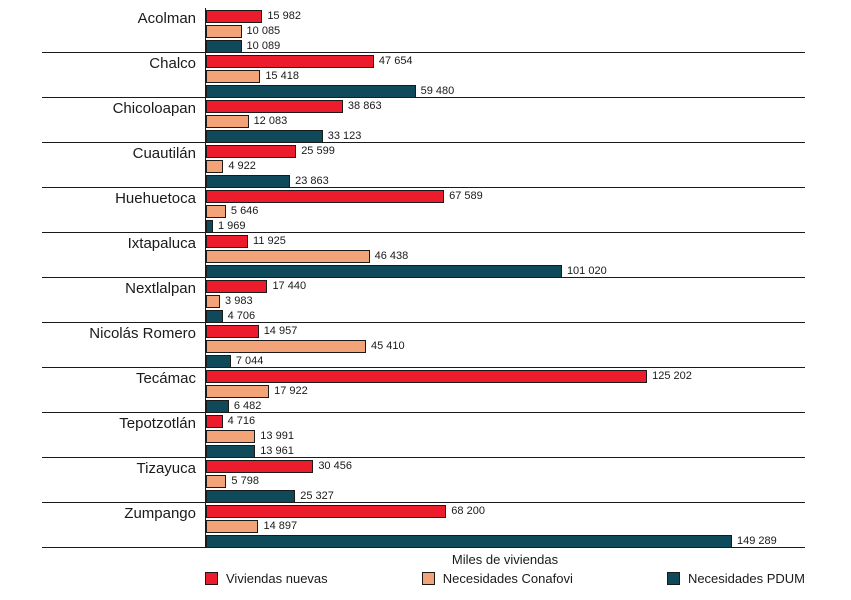 The width and height of the screenshot is (851, 600). I want to click on bar-value-label: 149 289, so click(757, 541).